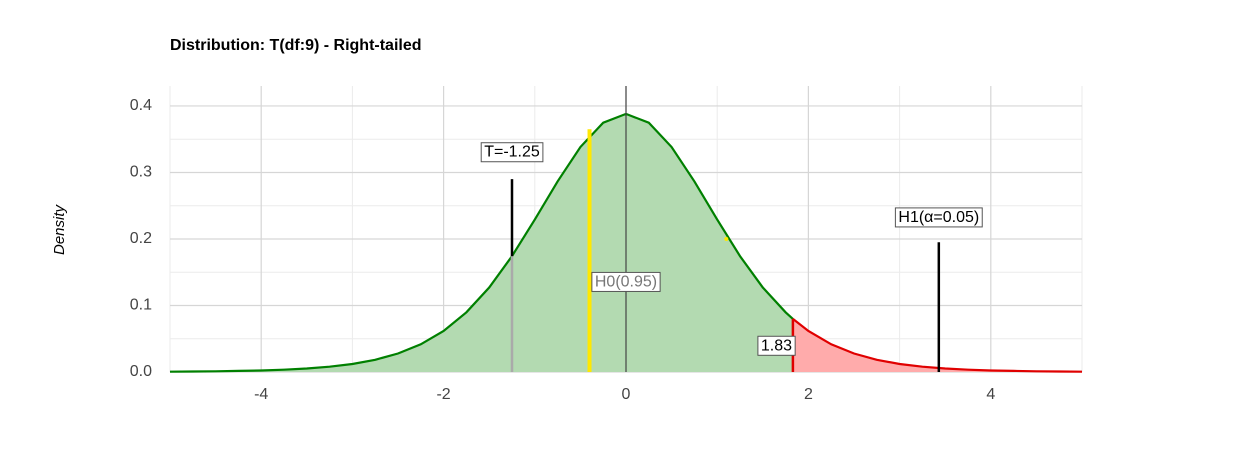 The height and width of the screenshot is (458, 1255). I want to click on marker-point, so click(726, 238).